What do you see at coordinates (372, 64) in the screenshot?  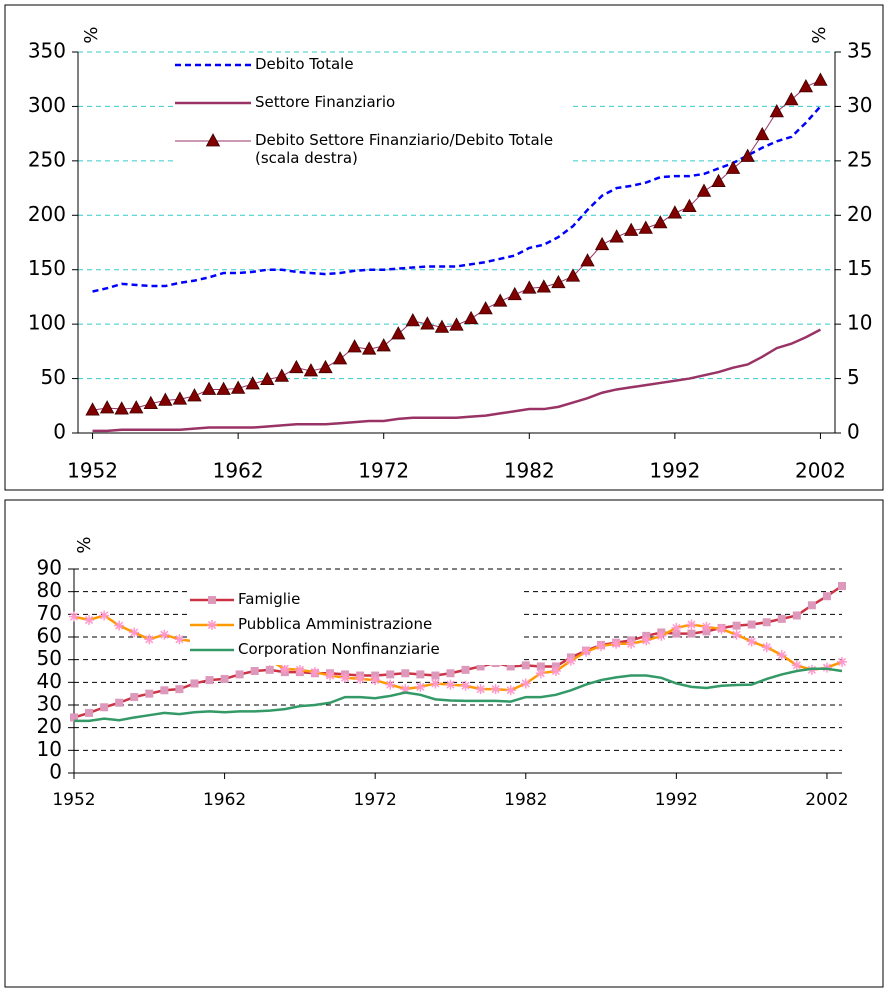 I see `legend-entry: Debito Totale` at bounding box center [372, 64].